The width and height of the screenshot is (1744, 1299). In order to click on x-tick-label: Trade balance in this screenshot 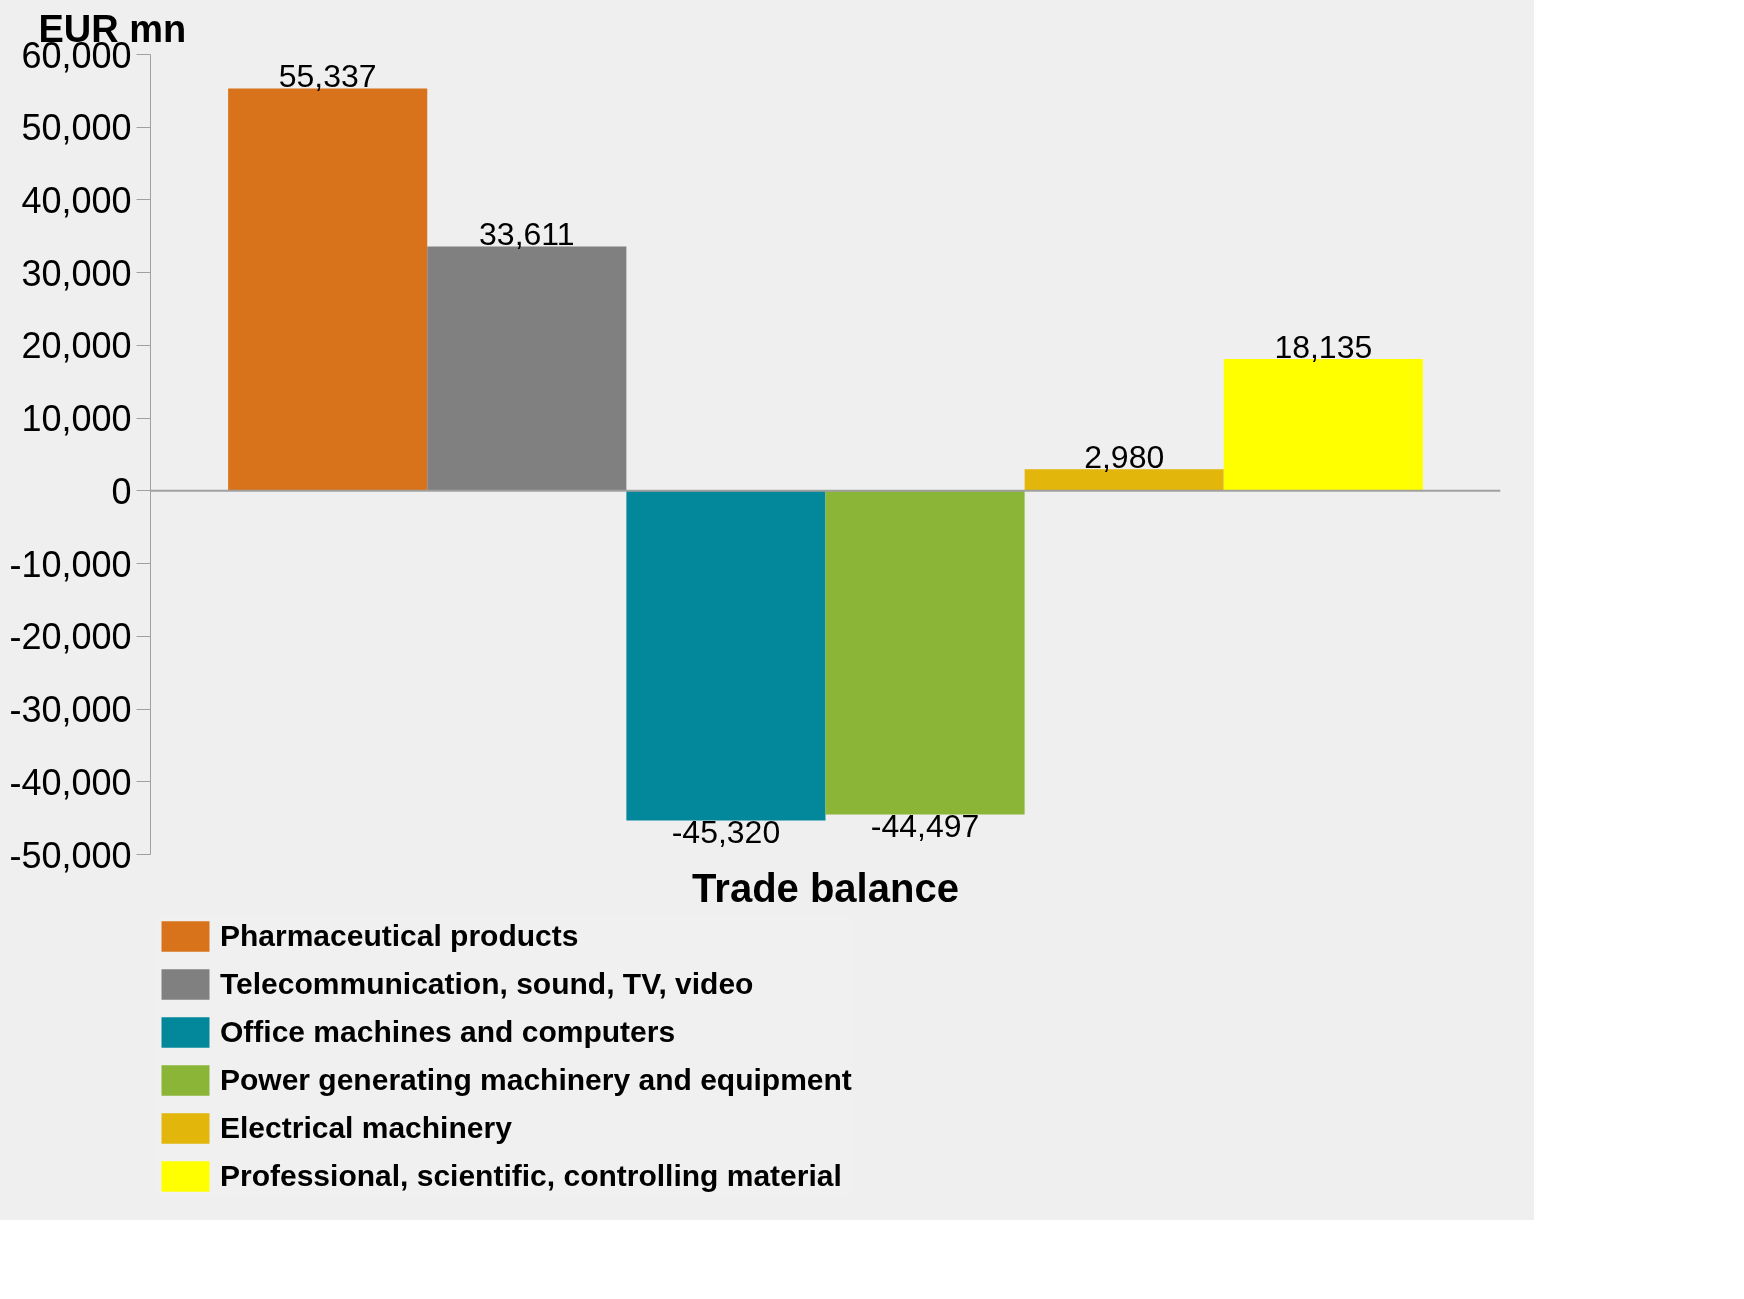, I will do `click(825, 887)`.